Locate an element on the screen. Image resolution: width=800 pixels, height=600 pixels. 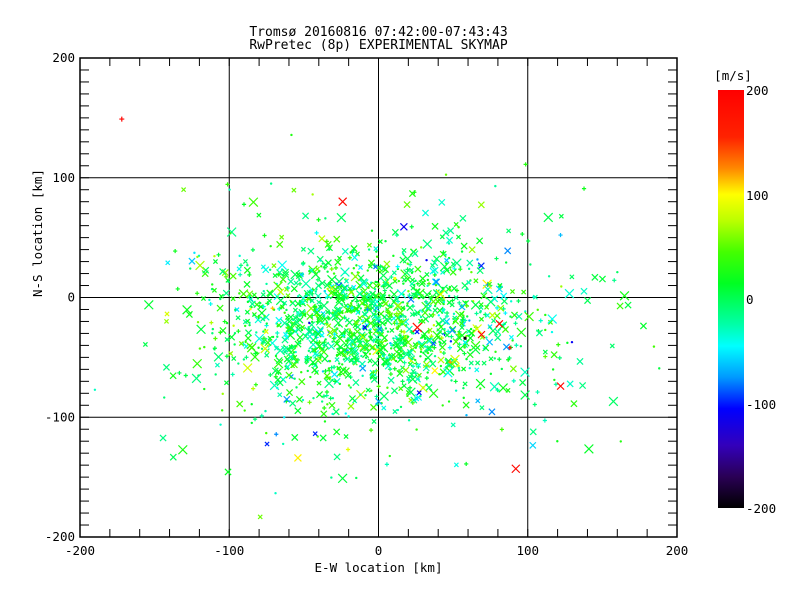
colorbar-unit-label: [m/s] is located at coordinates (733, 75).